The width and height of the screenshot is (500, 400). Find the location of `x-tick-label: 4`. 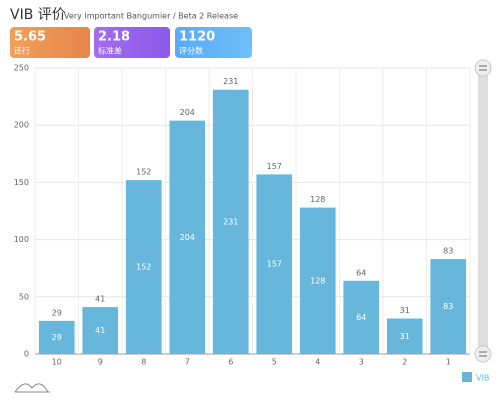

x-tick-label: 4 is located at coordinates (317, 362).